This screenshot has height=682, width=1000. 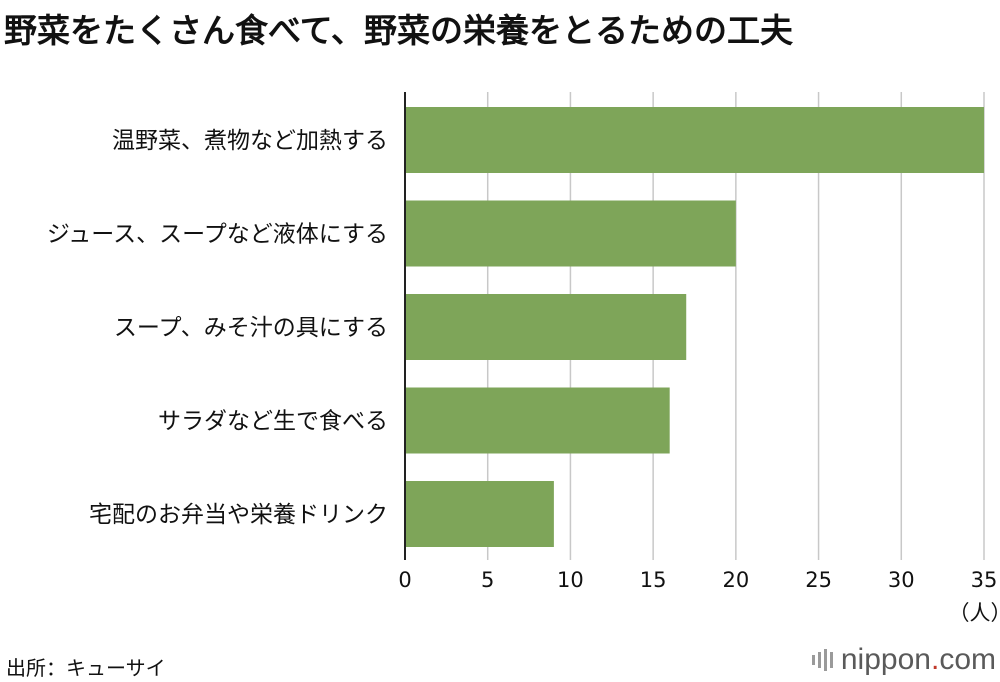 I want to click on brand-suffix: com, so click(x=967, y=659).